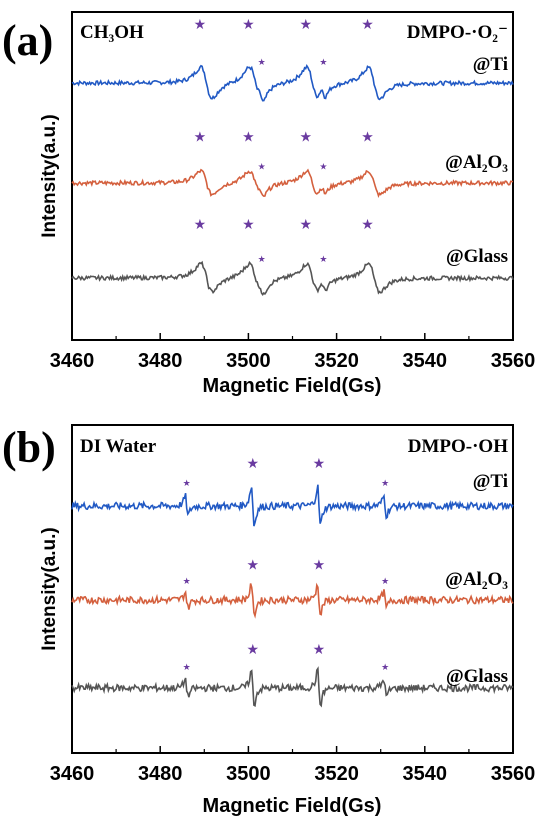  Describe the element at coordinates (293, 352) in the screenshot. I see `panel-a-x-ticks: 3460 3480 3500 3520 3540 3560` at that location.